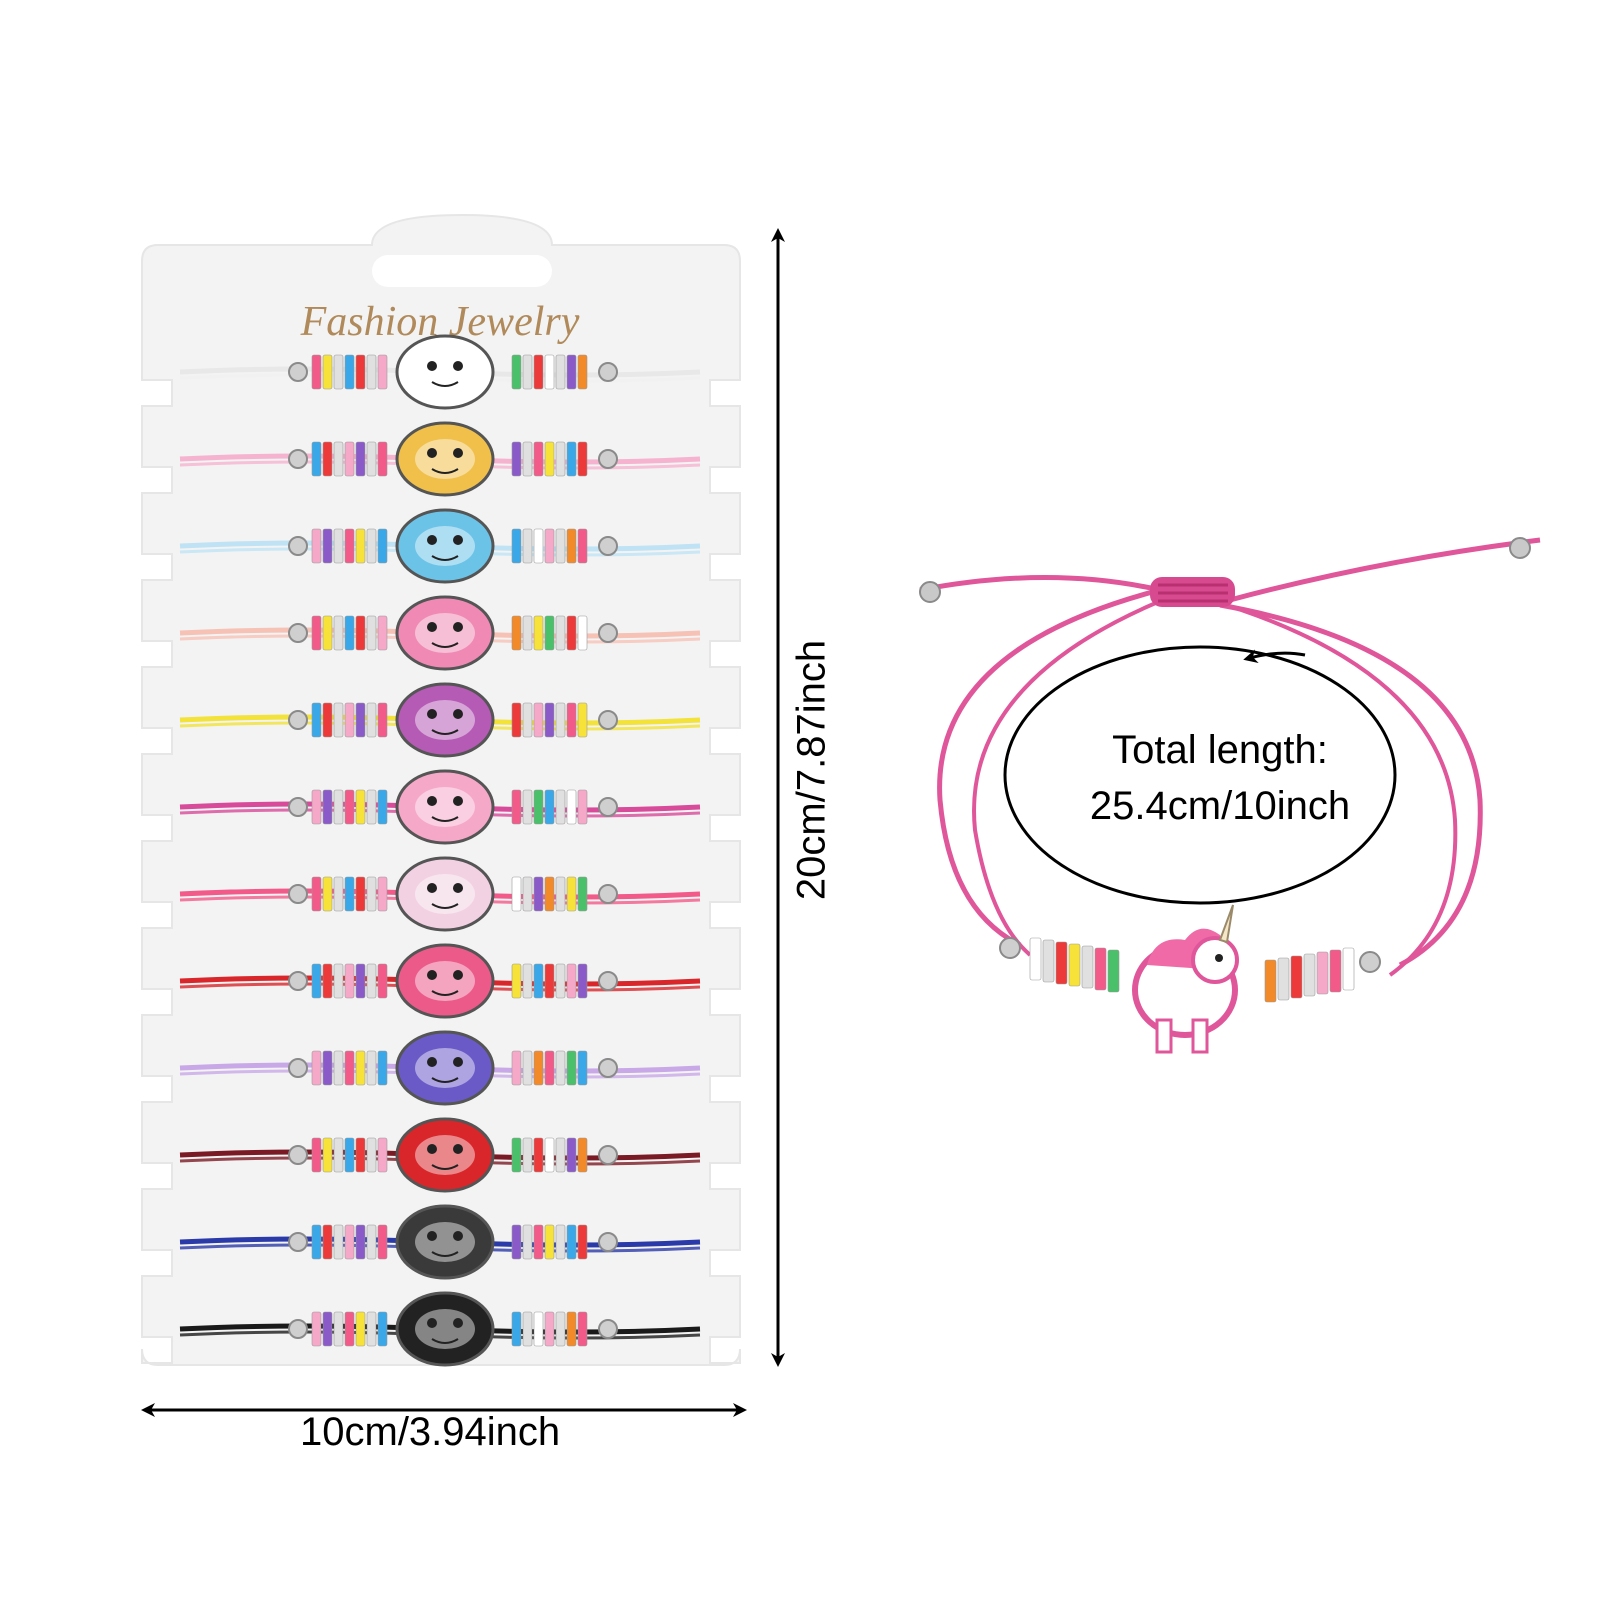 Image resolution: width=1600 pixels, height=1600 pixels. What do you see at coordinates (445, 807) in the screenshot?
I see `unicorn-icon` at bounding box center [445, 807].